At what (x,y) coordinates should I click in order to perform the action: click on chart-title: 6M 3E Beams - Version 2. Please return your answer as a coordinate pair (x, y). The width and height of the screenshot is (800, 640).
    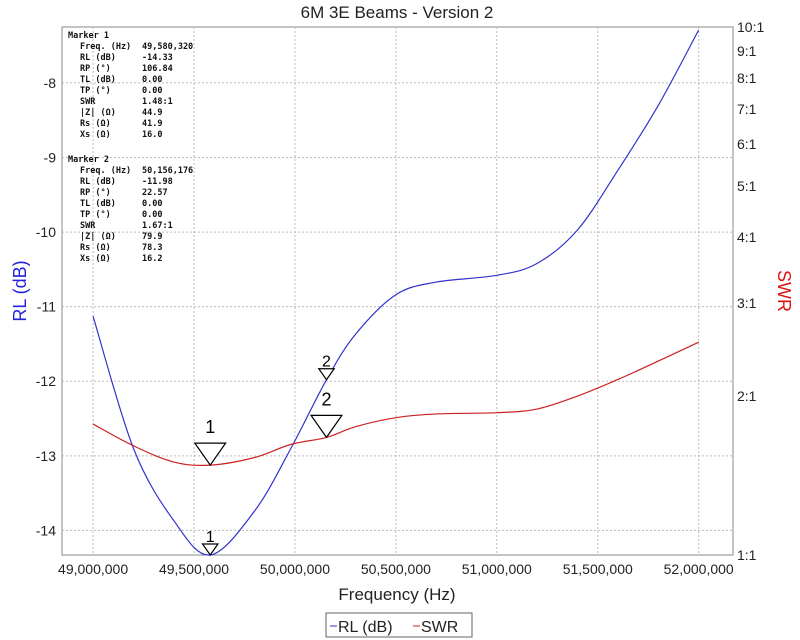
    Looking at the image, I should click on (397, 12).